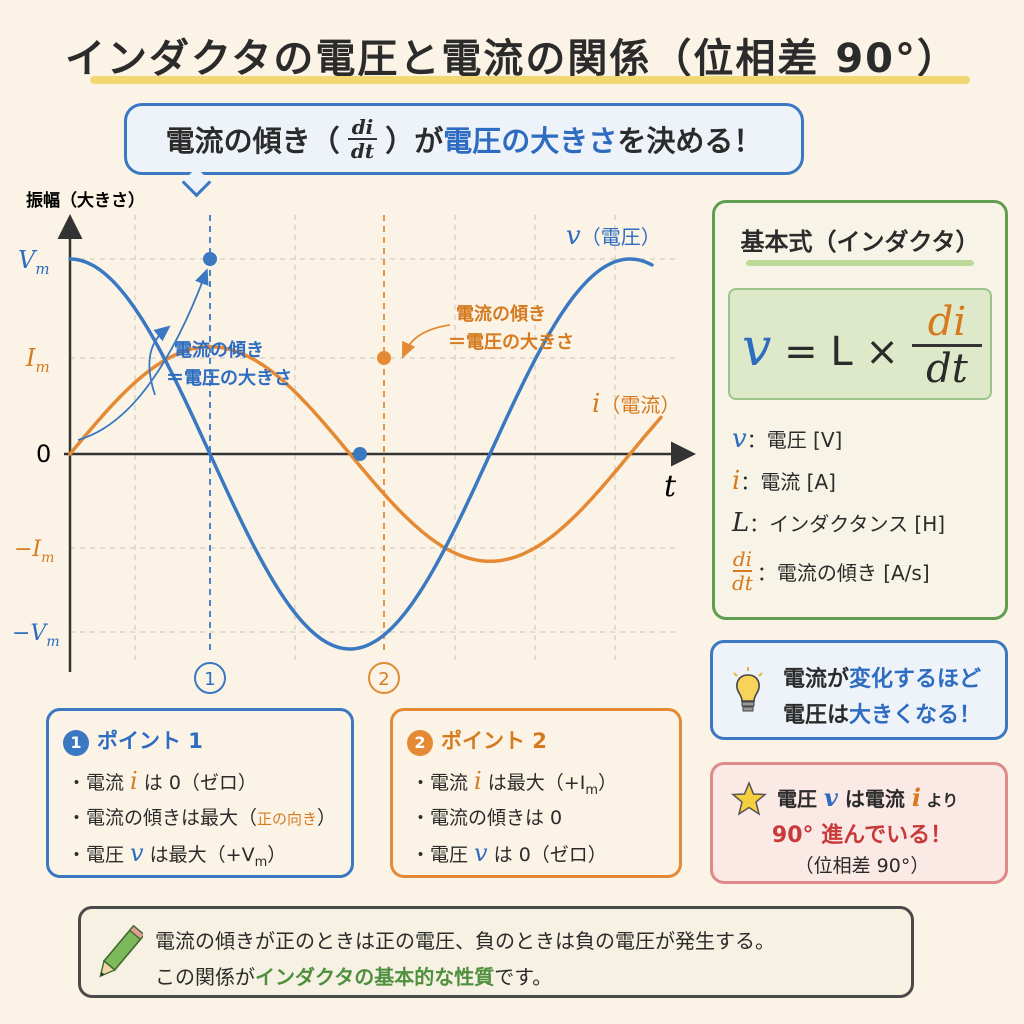 The height and width of the screenshot is (1024, 1024). What do you see at coordinates (85, 200) in the screenshot?
I see `y-axis-label: 振幅（大きさ）` at bounding box center [85, 200].